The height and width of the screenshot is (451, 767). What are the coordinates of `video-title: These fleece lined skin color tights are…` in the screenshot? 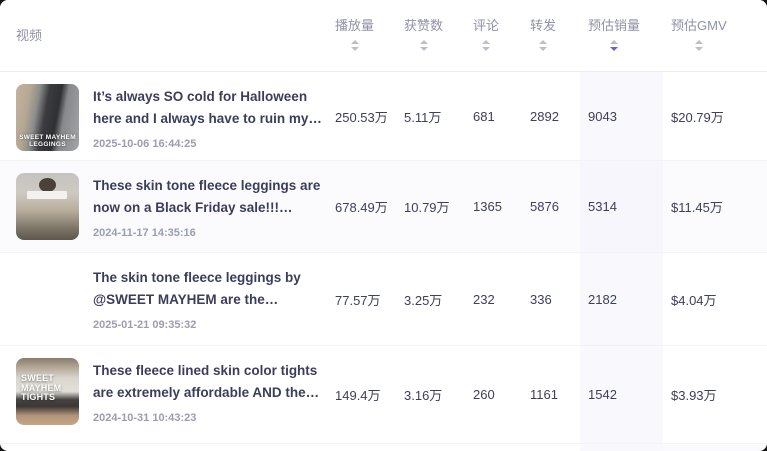 It's located at (206, 381).